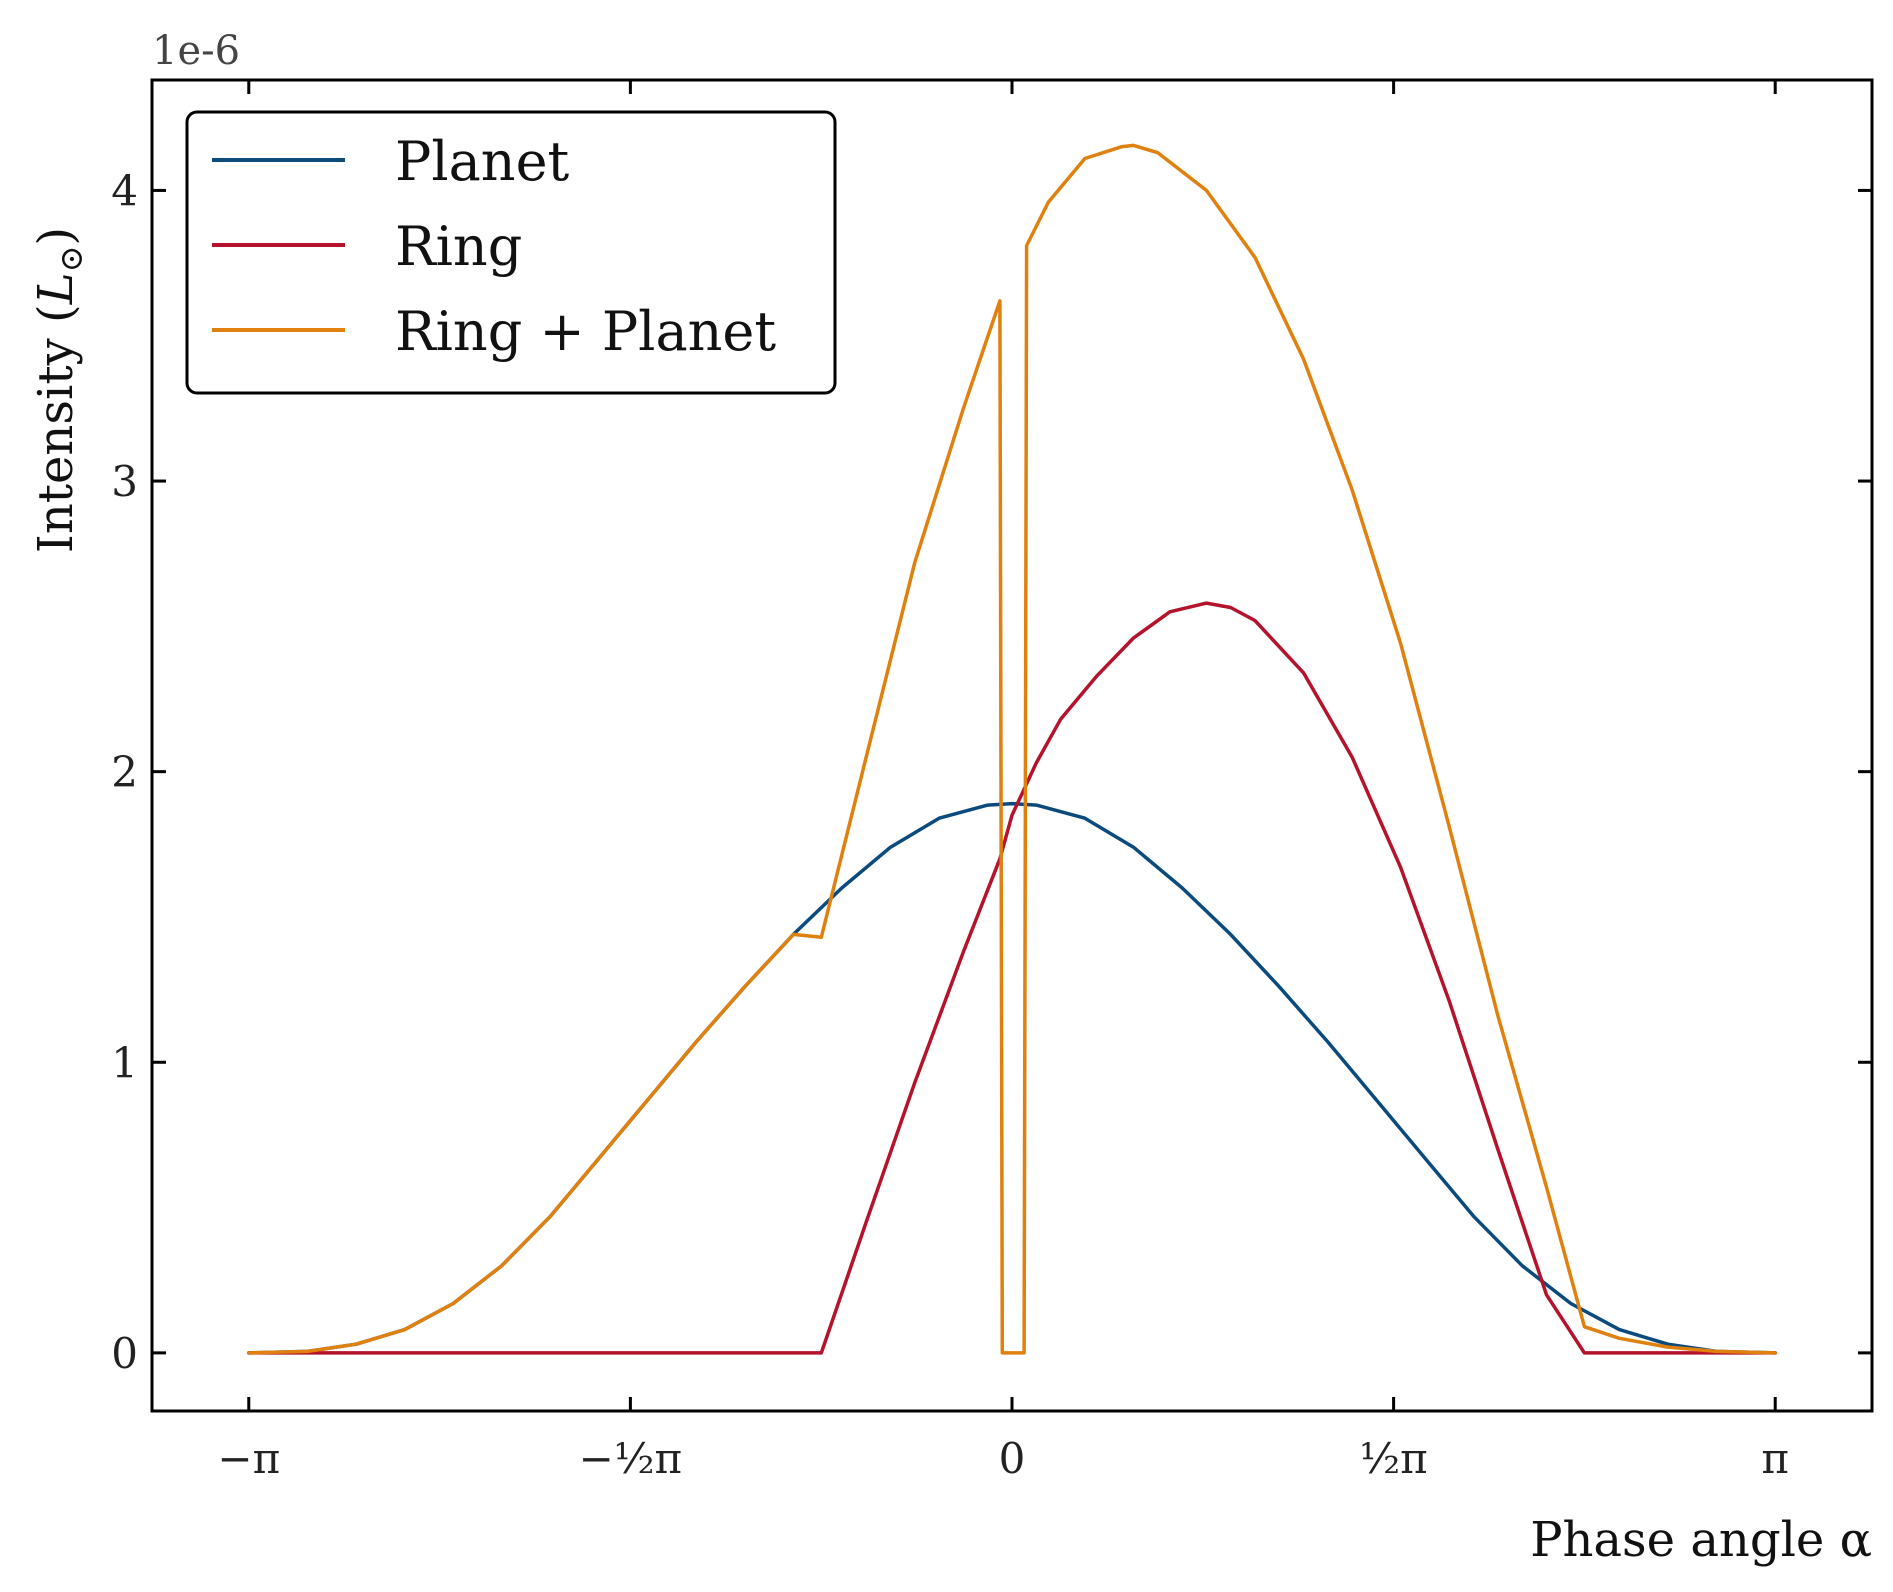 The image size is (1893, 1592). Describe the element at coordinates (248, 1458) in the screenshot. I see `x-tick-label: −π` at that location.